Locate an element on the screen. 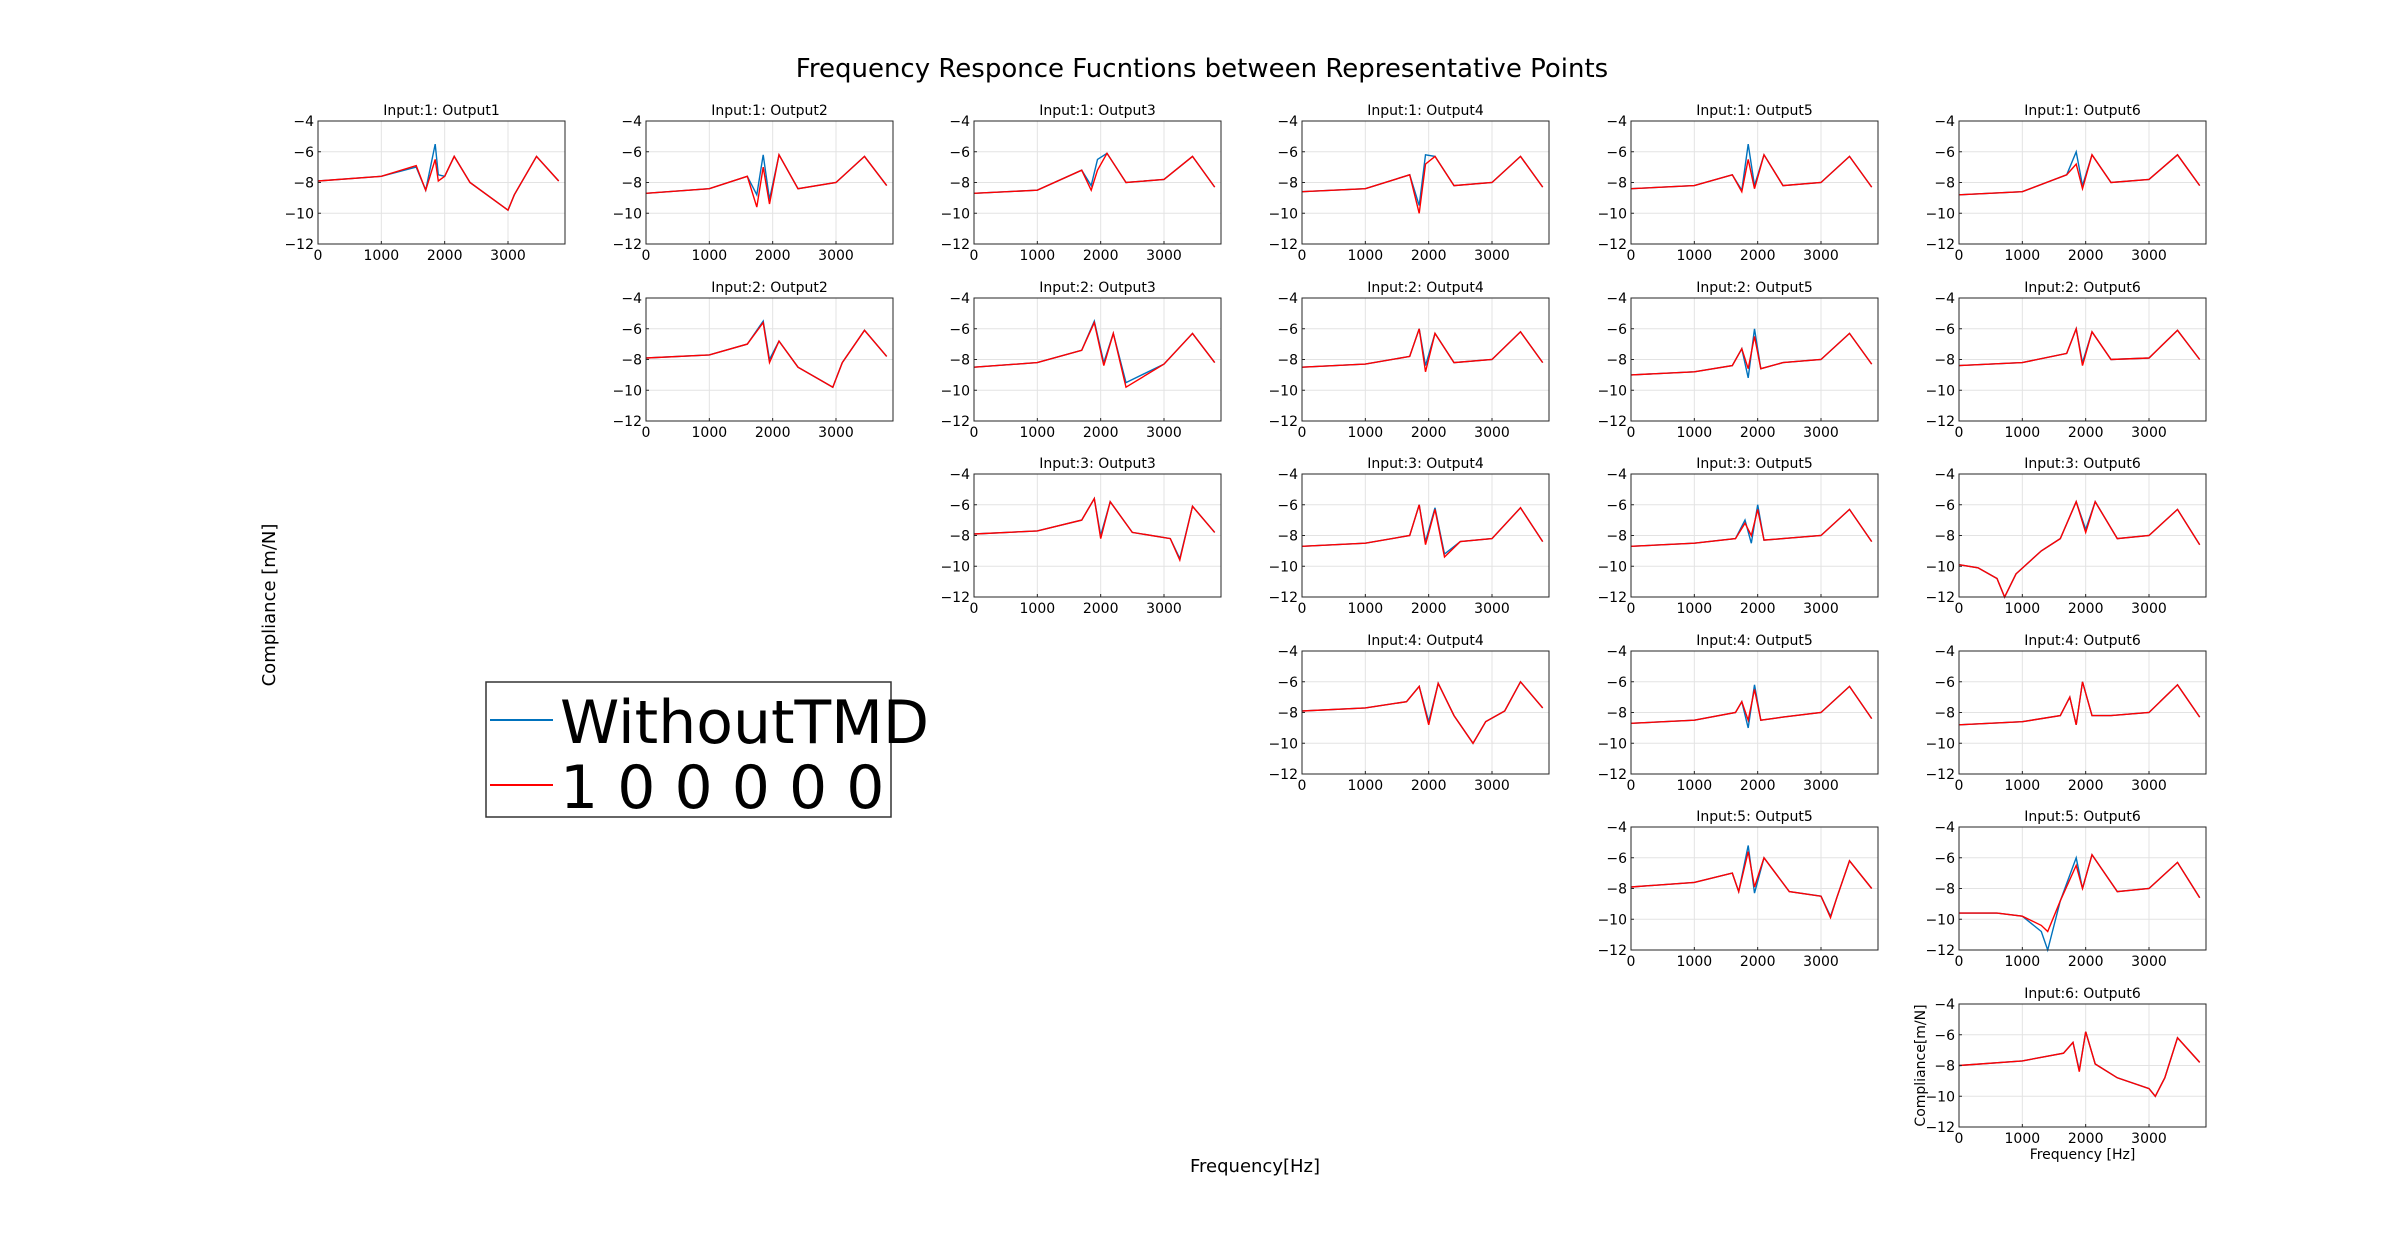 Image resolution: width=2405 pixels, height=1245 pixels. subplot-title: Input:2: Output3 is located at coordinates (1097, 288).